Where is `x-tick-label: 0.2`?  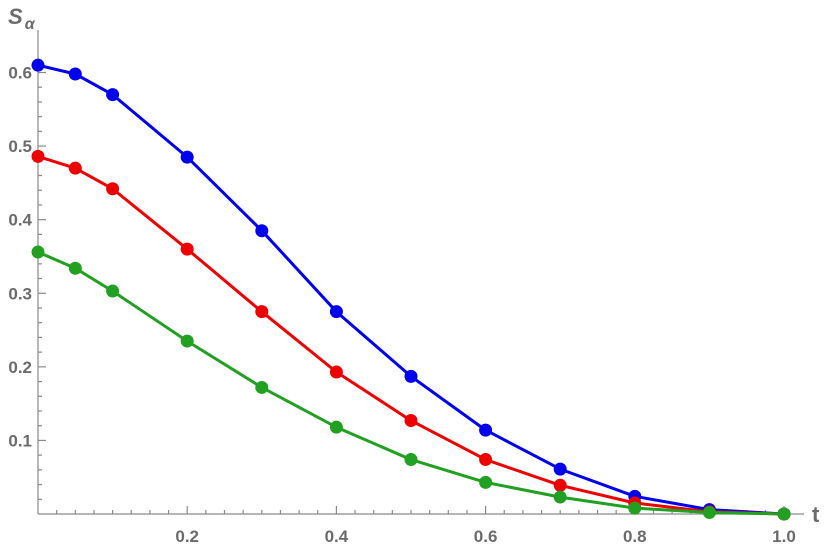 x-tick-label: 0.2 is located at coordinates (187, 536).